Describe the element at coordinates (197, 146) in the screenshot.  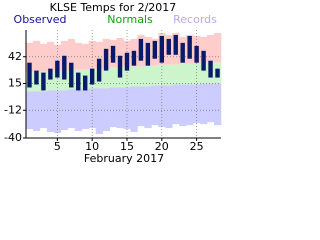
I see `x-tick-label: 25` at that location.